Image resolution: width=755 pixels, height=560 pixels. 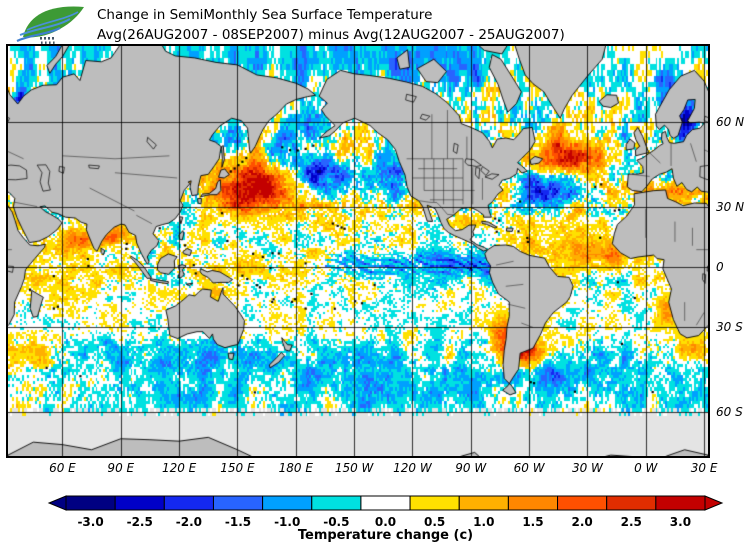 I want to click on latitude-axis: 60 N 30 N 0 30 S 60 S, so click(x=735, y=235).